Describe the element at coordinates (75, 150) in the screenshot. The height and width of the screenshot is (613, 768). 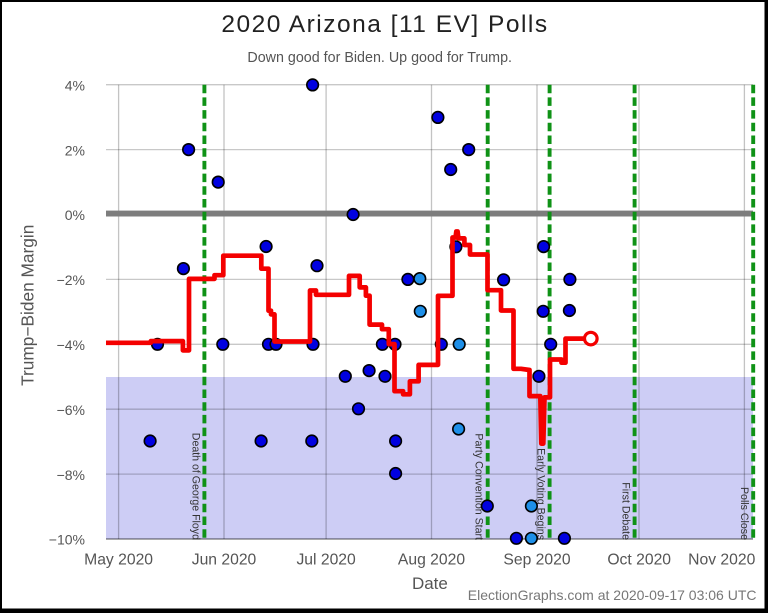
I see `svg-text: 2%` at that location.